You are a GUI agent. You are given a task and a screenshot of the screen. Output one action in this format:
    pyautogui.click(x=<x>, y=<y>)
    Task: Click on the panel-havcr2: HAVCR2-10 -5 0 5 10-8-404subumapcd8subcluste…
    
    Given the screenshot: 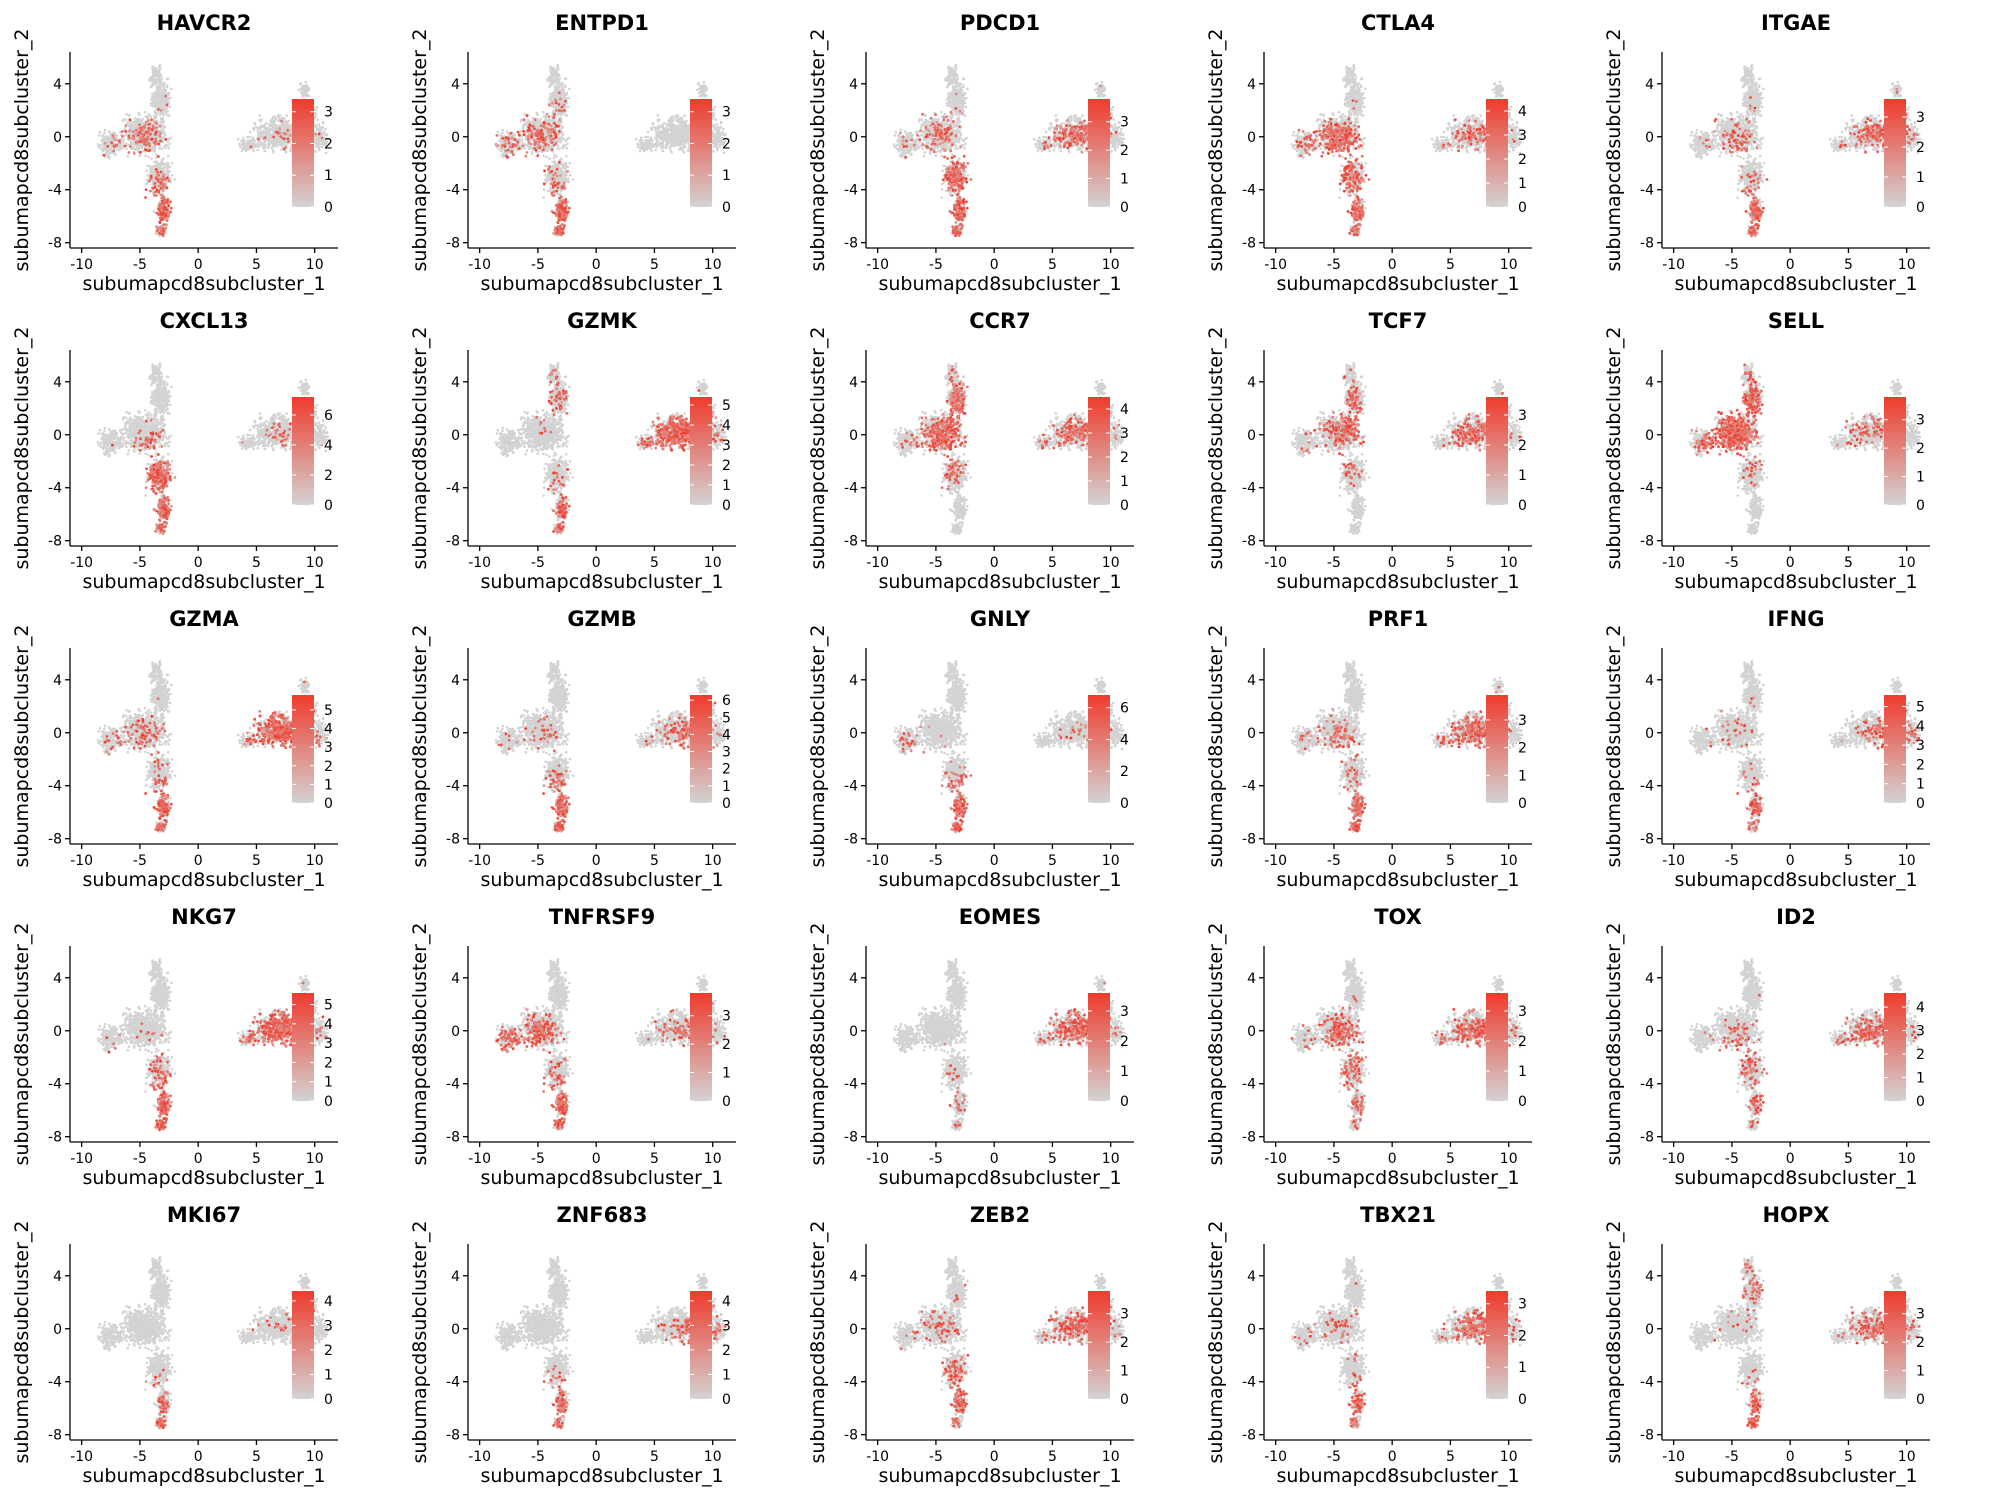 What is the action you would take?
    pyautogui.click(x=174, y=153)
    